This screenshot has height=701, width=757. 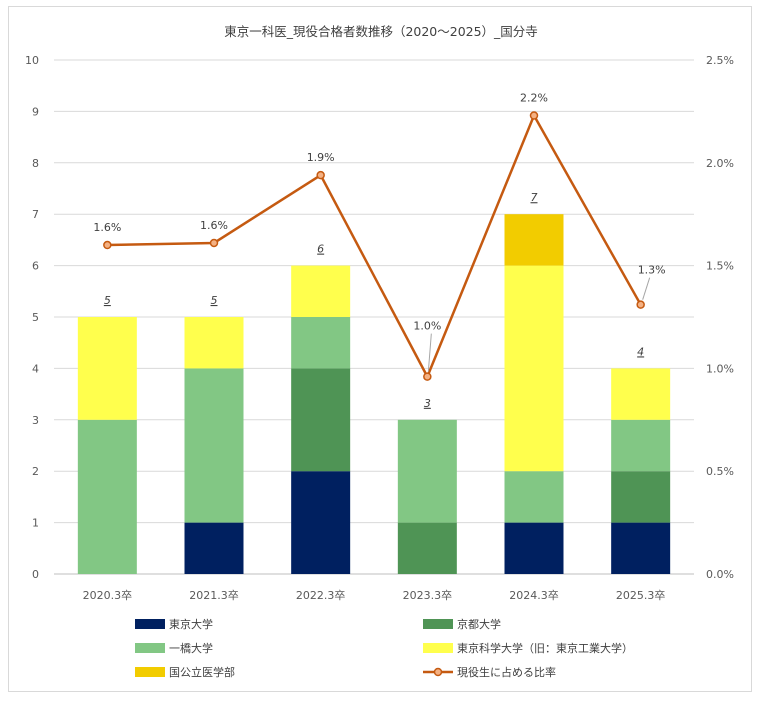 What do you see at coordinates (428, 595) in the screenshot?
I see `x-tick-label: 2023.3卒` at bounding box center [428, 595].